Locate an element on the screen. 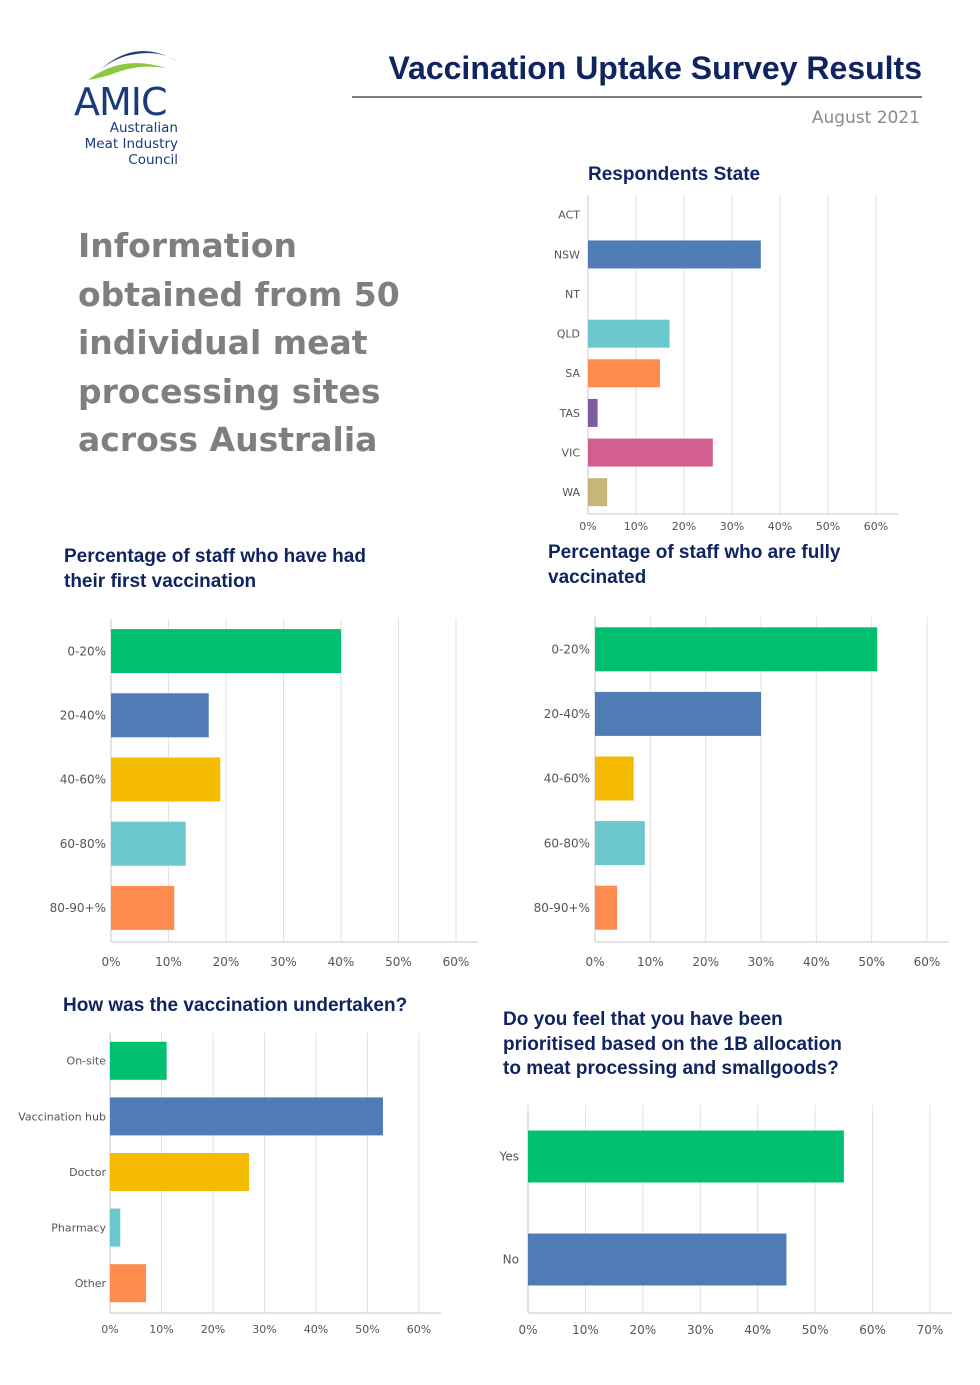  prioritised-x-tick-label: 70% is located at coordinates (930, 1330).